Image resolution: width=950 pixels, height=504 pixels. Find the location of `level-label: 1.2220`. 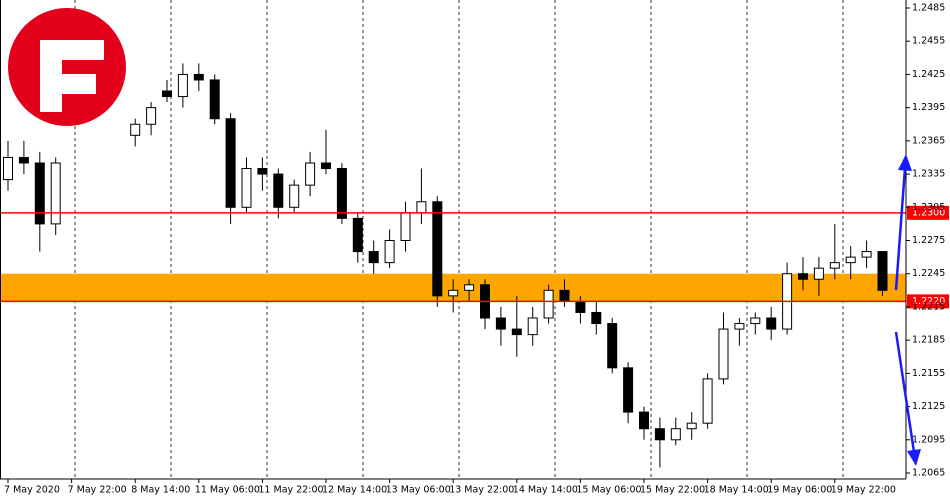

level-label: 1.2220 is located at coordinates (928, 301).